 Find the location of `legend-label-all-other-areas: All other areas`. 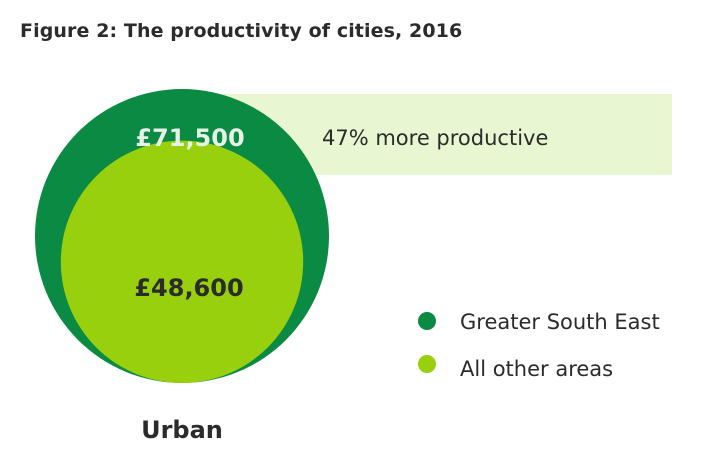

legend-label-all-other-areas: All other areas is located at coordinates (536, 369).